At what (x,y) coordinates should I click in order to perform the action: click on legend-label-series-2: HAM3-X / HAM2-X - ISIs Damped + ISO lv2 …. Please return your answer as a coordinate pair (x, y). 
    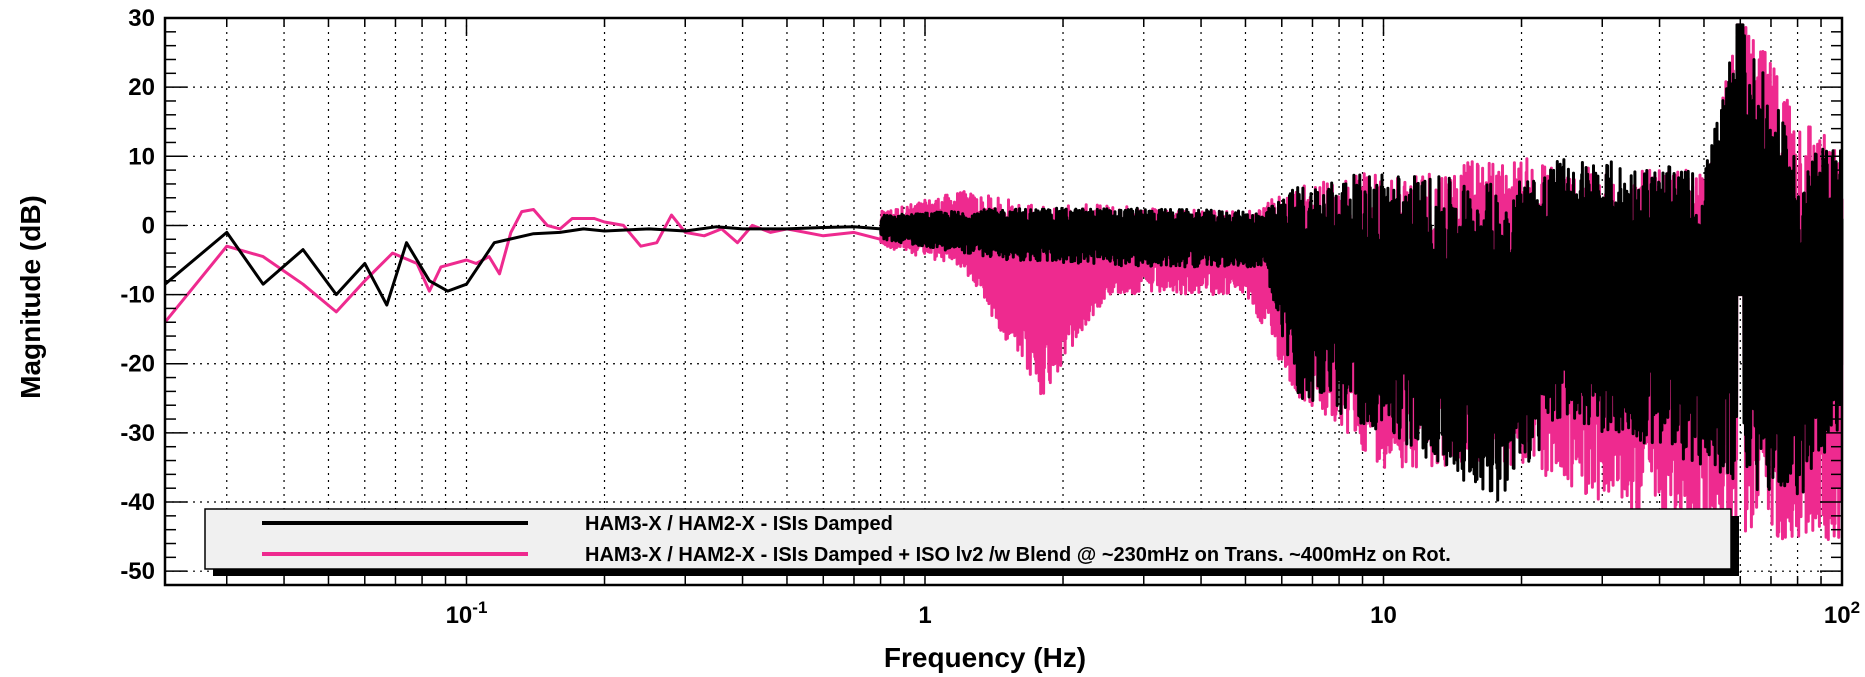
    Looking at the image, I should click on (1018, 555).